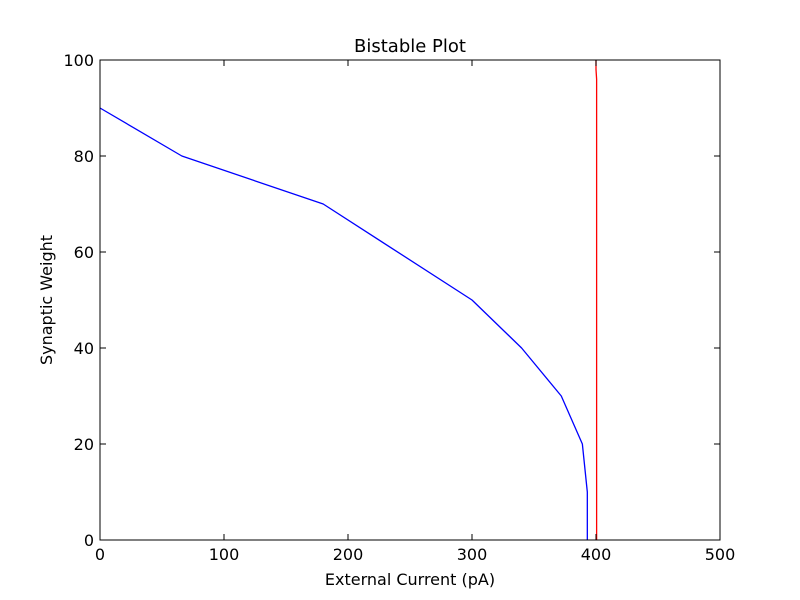 This screenshot has width=800, height=600. What do you see at coordinates (224, 554) in the screenshot?
I see `x-tick-label: 100` at bounding box center [224, 554].